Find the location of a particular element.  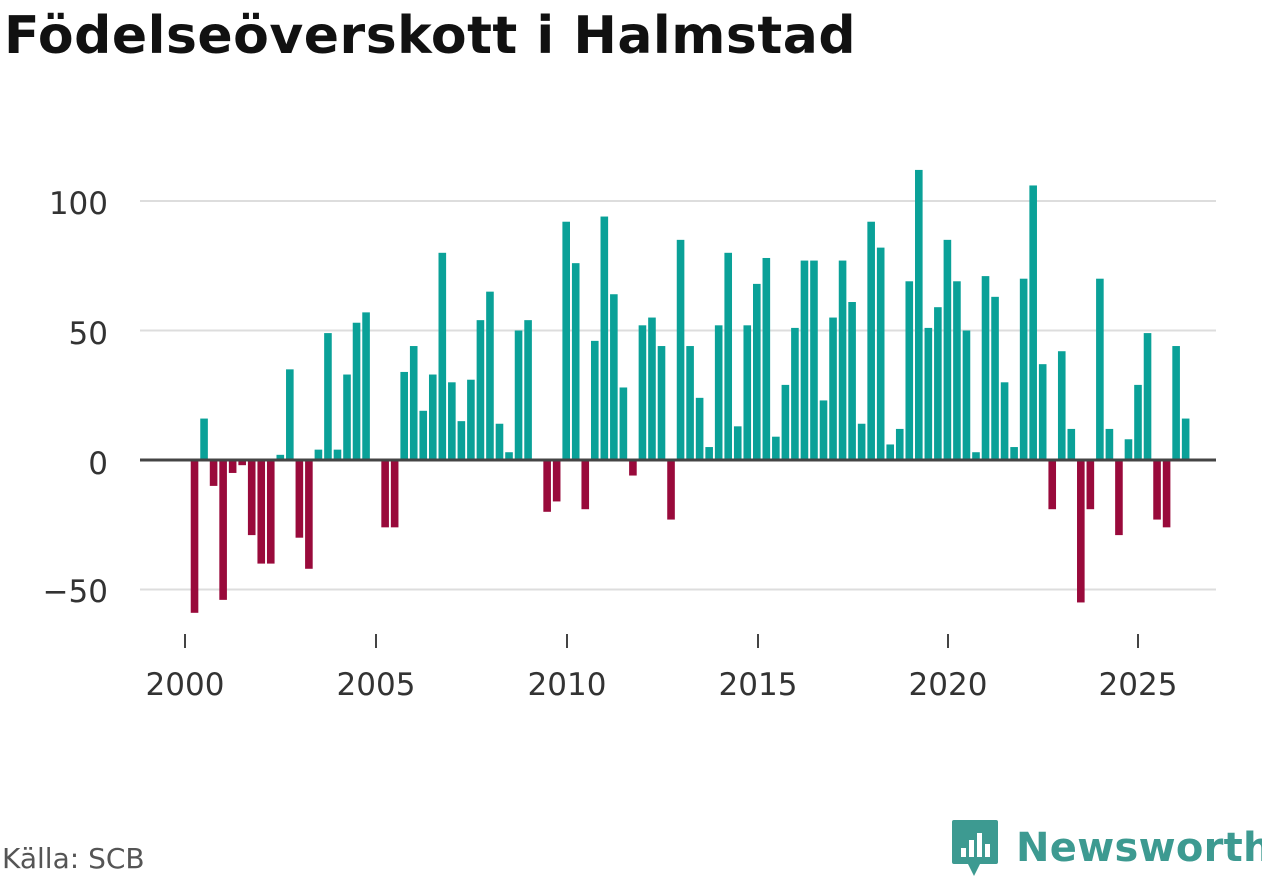

brand-logo: Newsworthy is located at coordinates (1106, 848).